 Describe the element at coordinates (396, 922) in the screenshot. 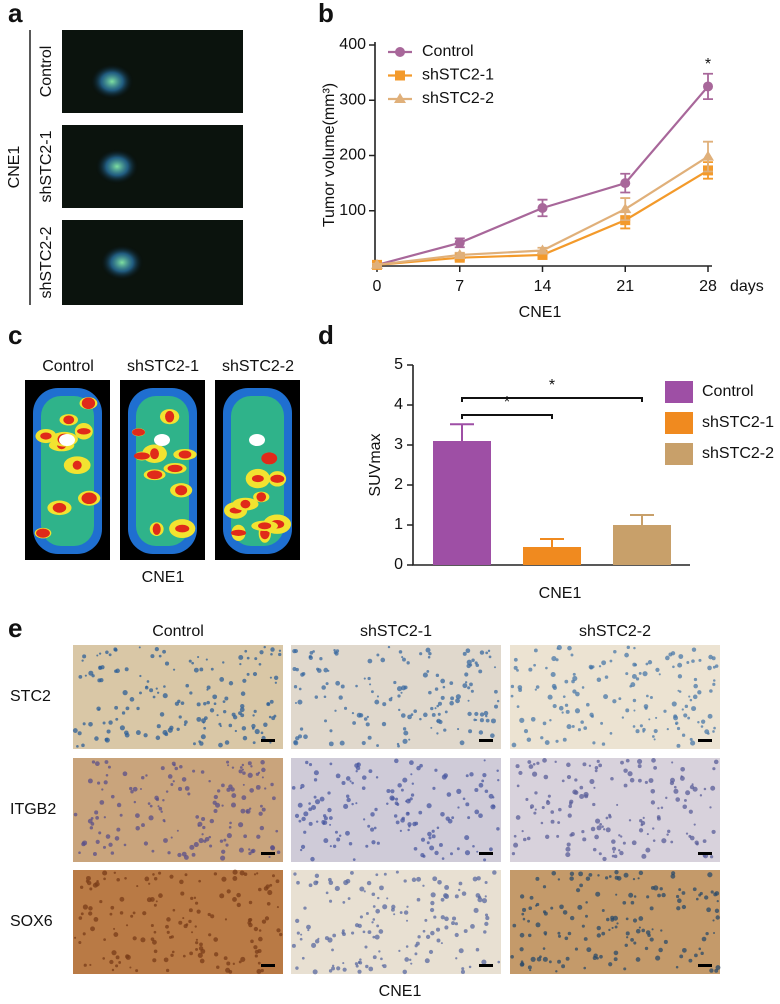

I see `ihc-image` at that location.